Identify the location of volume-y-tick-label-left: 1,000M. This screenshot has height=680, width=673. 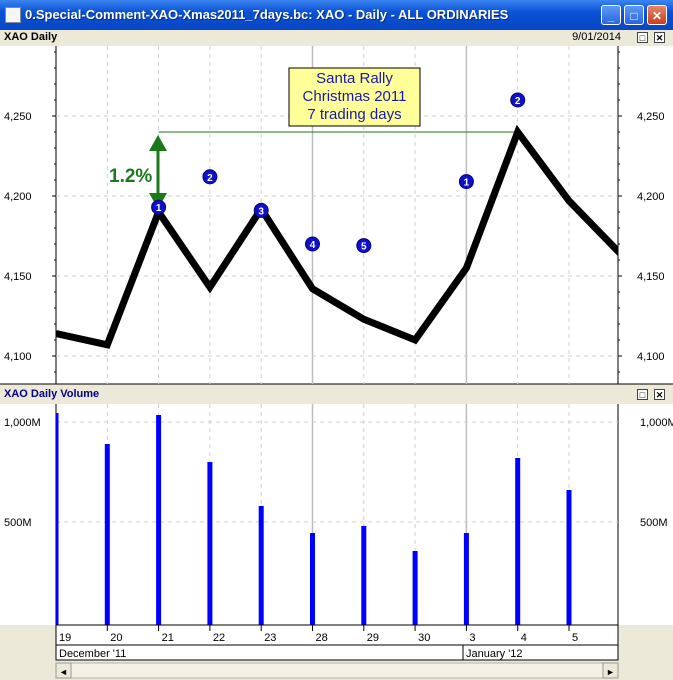
(22, 423).